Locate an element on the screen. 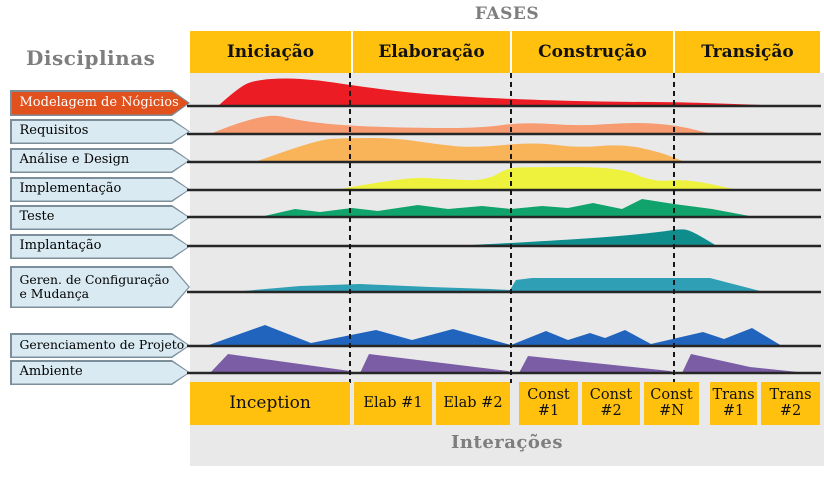 This screenshot has height=477, width=824. hump-modelagem-de-nogicios is located at coordinates (504, 92).